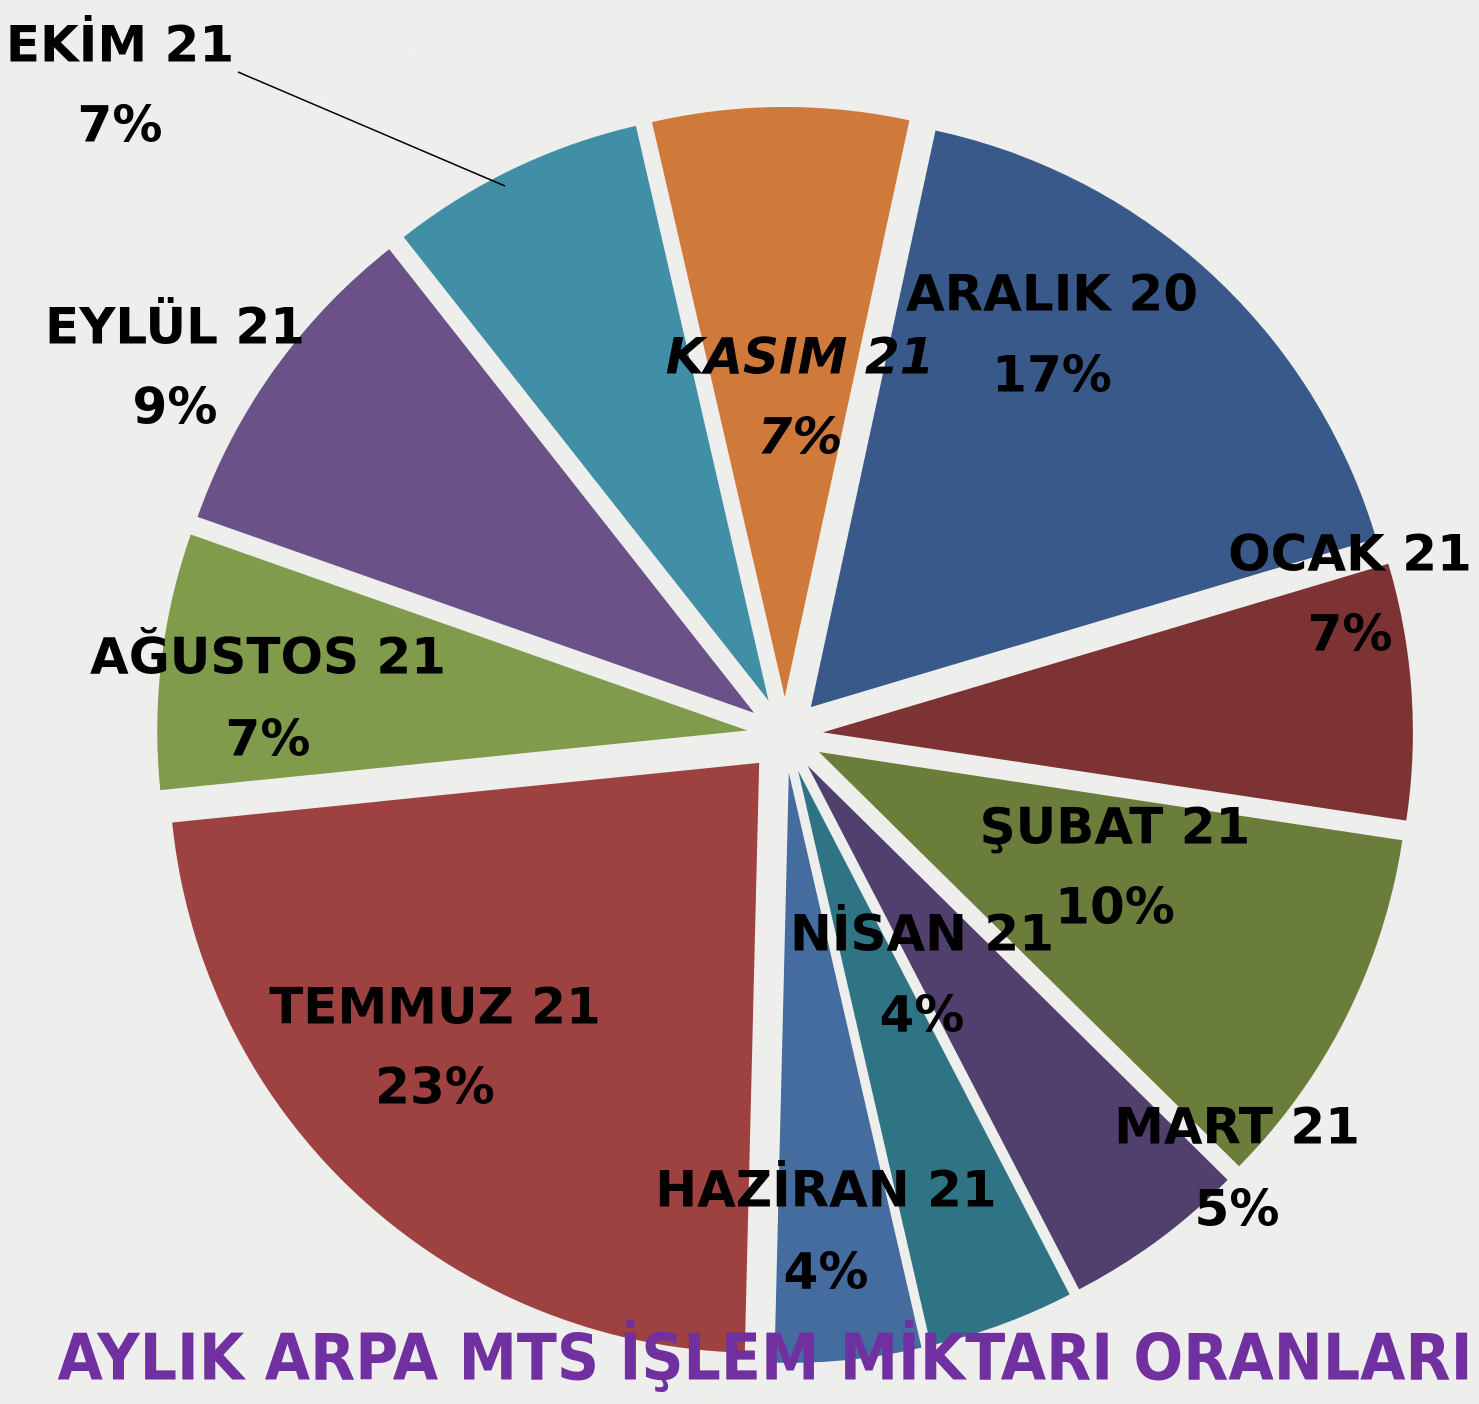 The height and width of the screenshot is (1404, 1479). What do you see at coordinates (1115, 907) in the screenshot?
I see `slice-value-label: 10%` at bounding box center [1115, 907].